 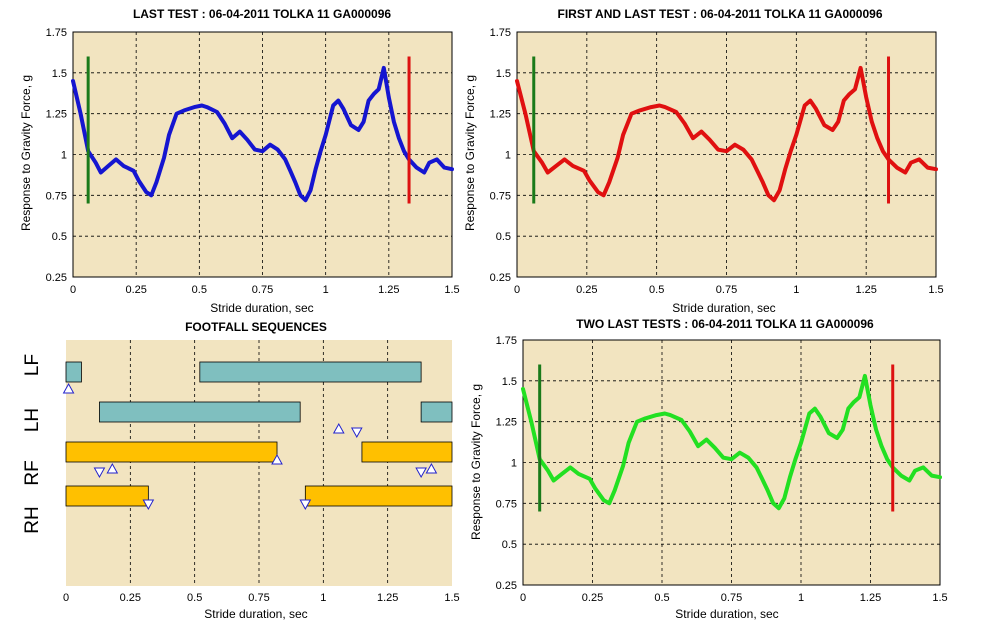 What do you see at coordinates (256, 327) in the screenshot?
I see `chart-title: FOOTFALL SEQUENCES` at bounding box center [256, 327].